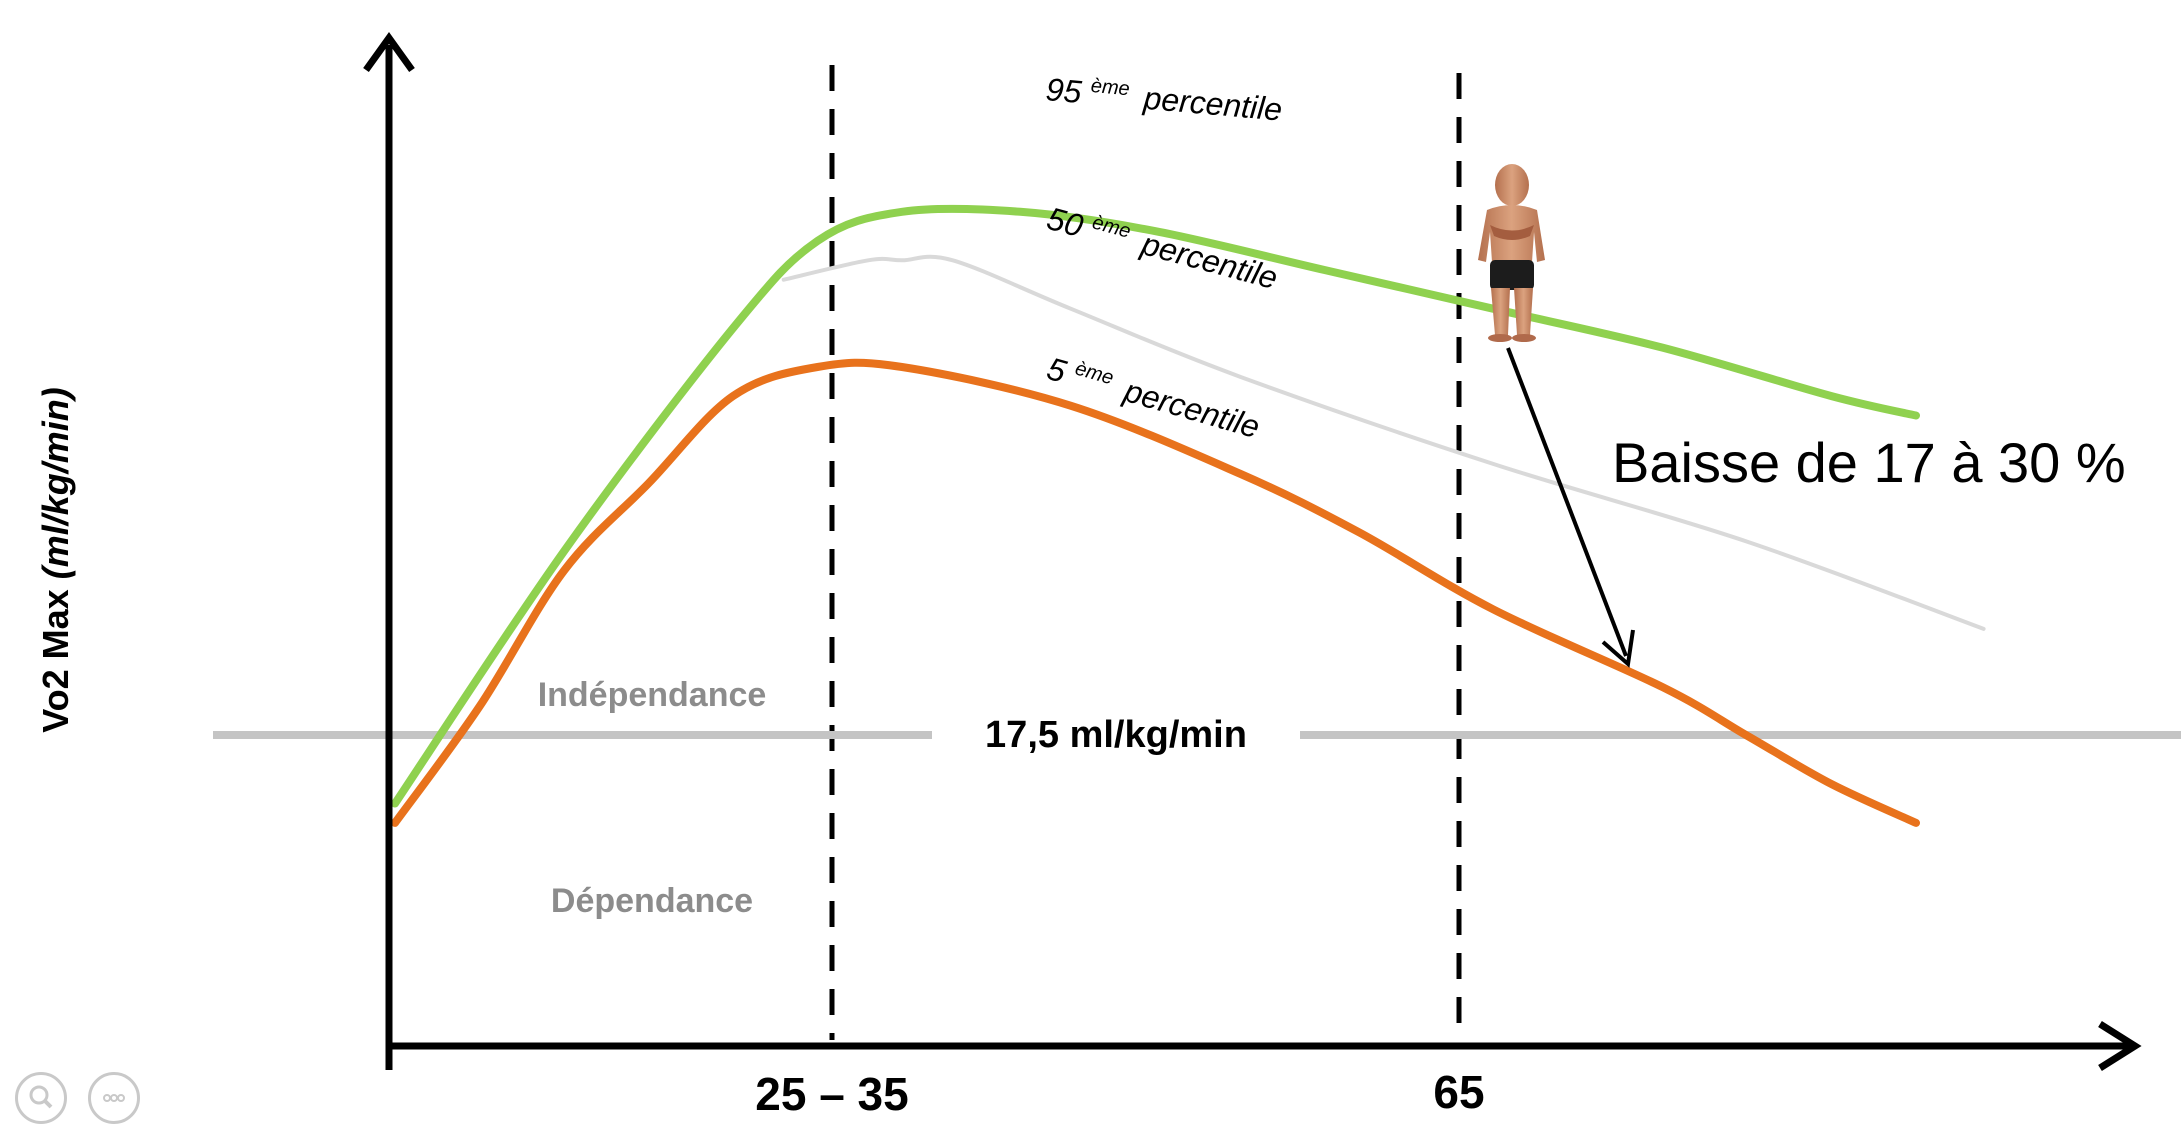  Describe the element at coordinates (55, 483) in the screenshot. I see `y-axis-label-unit: (ml/kg/min)` at that location.